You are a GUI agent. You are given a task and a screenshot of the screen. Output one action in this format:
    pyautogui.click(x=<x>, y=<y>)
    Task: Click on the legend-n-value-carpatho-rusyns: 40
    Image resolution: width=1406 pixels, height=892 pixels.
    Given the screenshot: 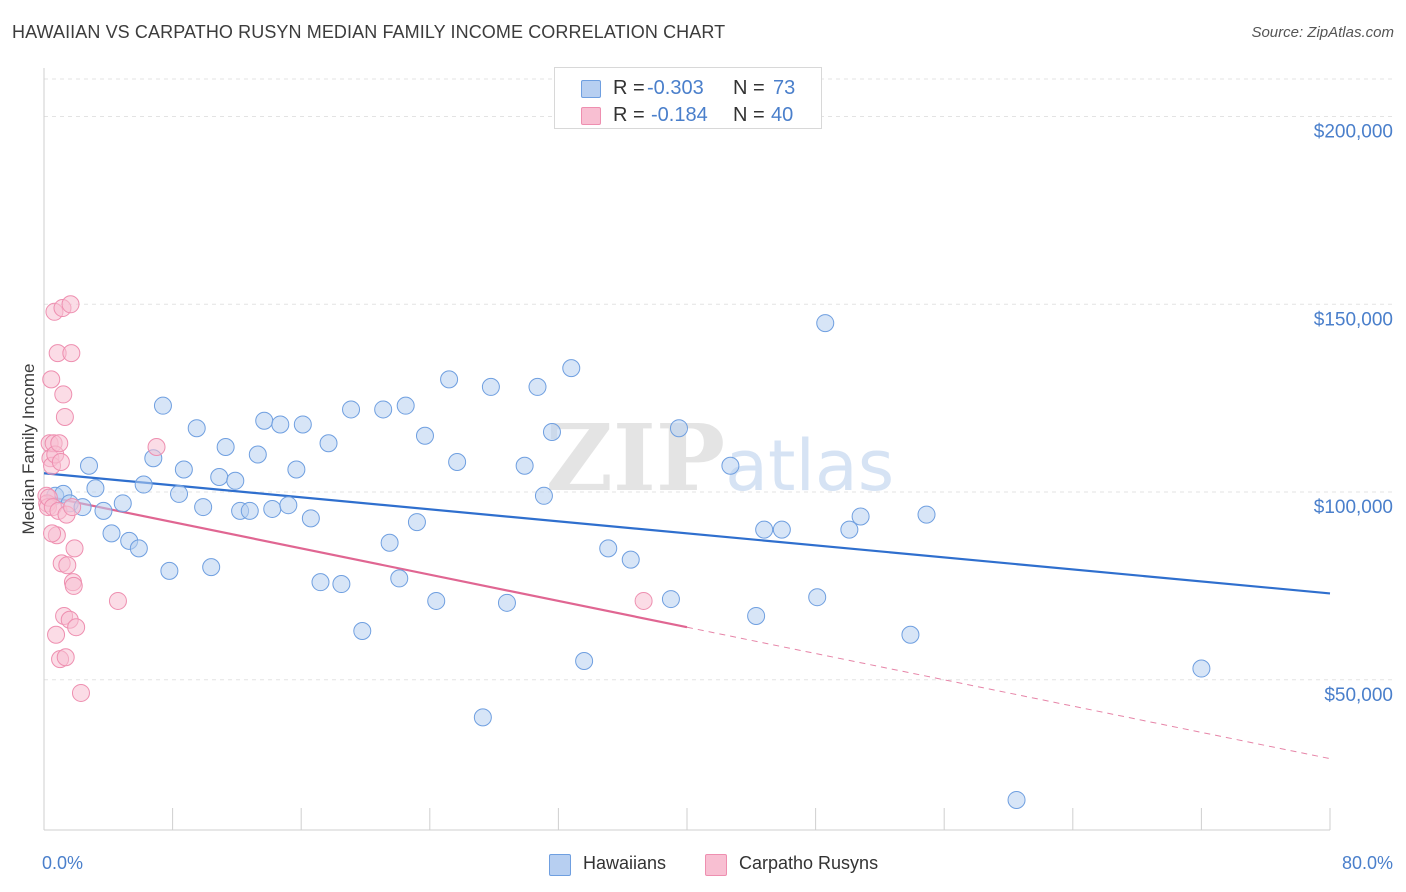 What is the action you would take?
    pyautogui.click(x=782, y=115)
    